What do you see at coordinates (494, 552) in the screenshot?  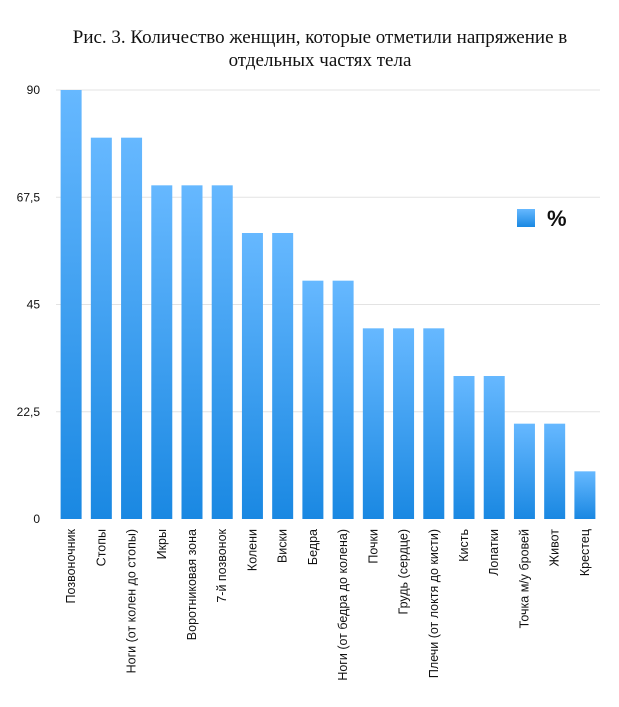 I see `x-tick-label: Лопатки` at bounding box center [494, 552].